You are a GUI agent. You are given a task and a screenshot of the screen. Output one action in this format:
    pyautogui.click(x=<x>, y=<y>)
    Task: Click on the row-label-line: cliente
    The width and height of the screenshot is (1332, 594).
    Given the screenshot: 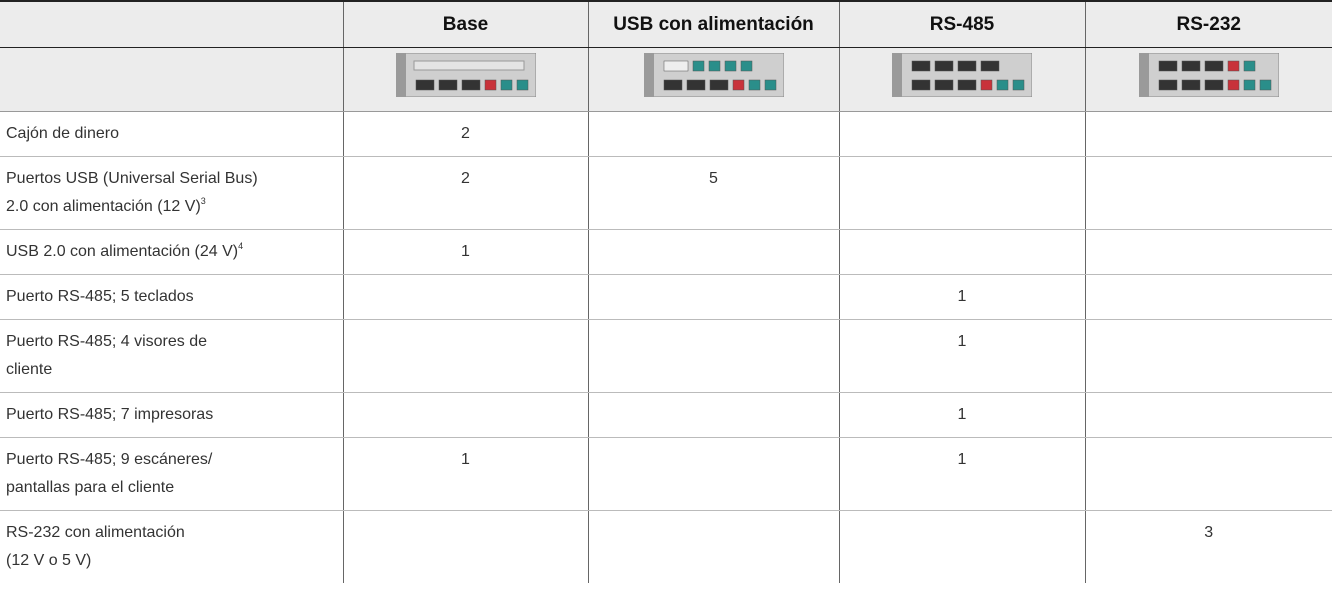 What is the action you would take?
    pyautogui.click(x=29, y=369)
    